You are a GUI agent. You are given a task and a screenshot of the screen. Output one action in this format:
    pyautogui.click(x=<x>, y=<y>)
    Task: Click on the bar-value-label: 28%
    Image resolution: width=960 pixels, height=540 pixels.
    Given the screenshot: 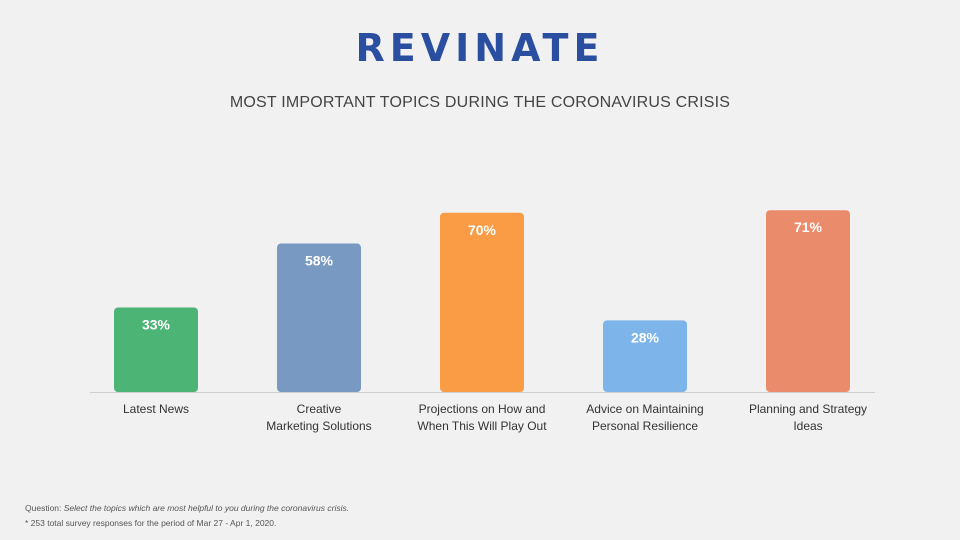 What is the action you would take?
    pyautogui.click(x=645, y=337)
    